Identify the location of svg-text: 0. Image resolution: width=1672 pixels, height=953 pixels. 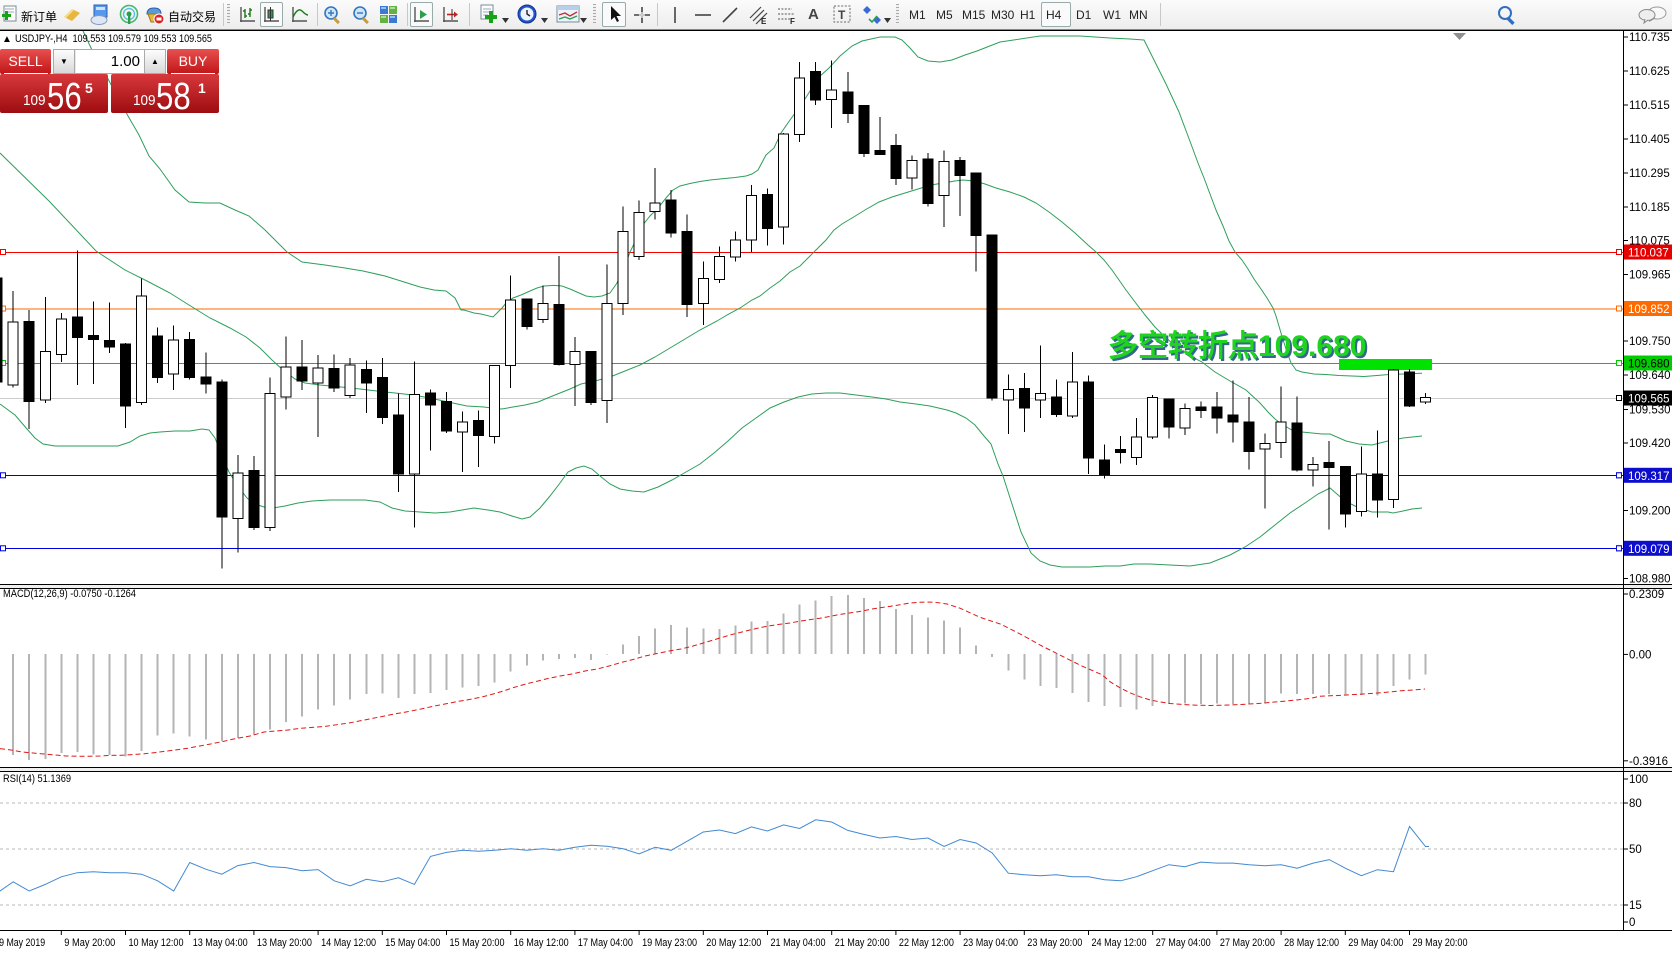
(1632, 923).